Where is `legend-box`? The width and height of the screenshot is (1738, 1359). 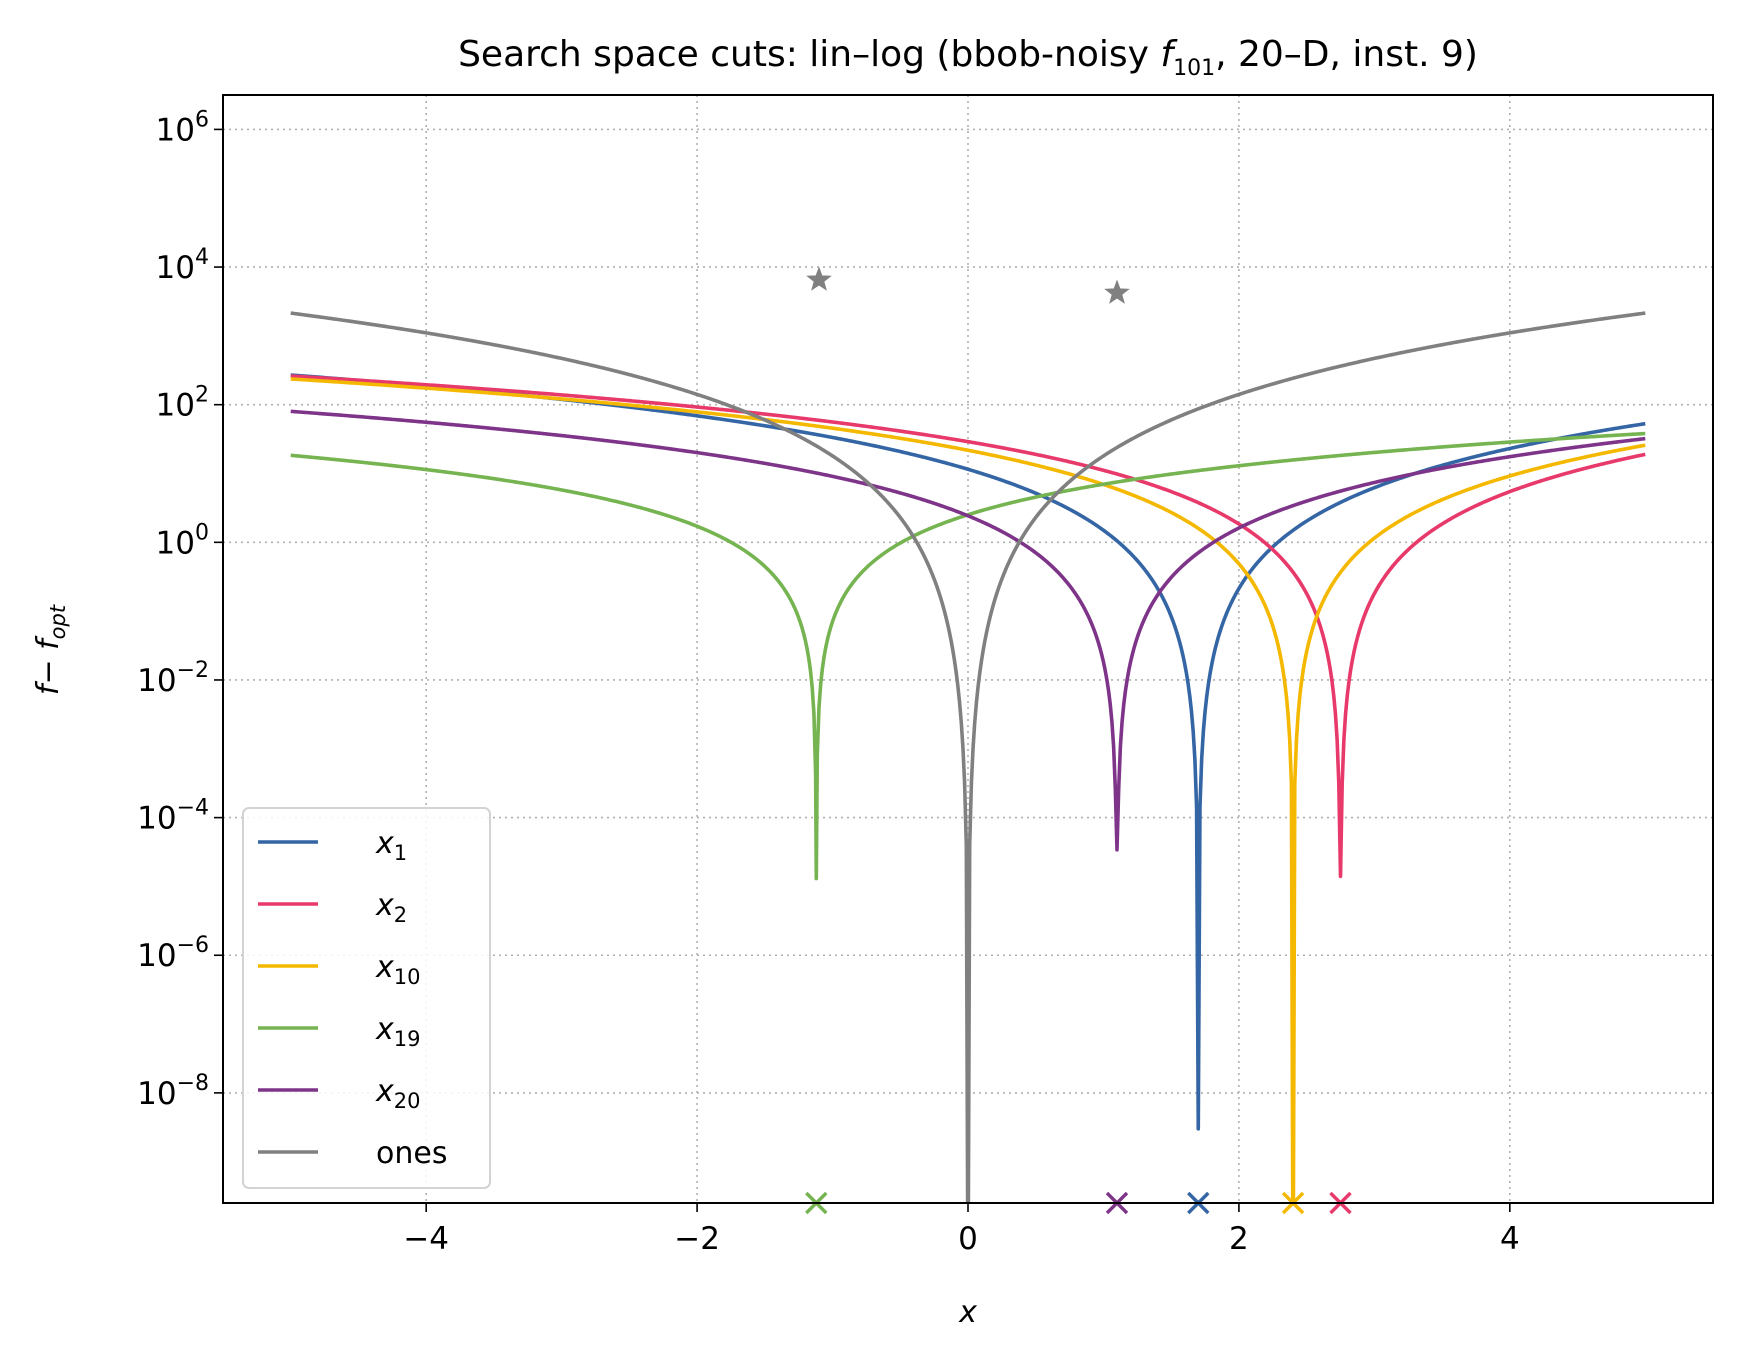 legend-box is located at coordinates (366, 998).